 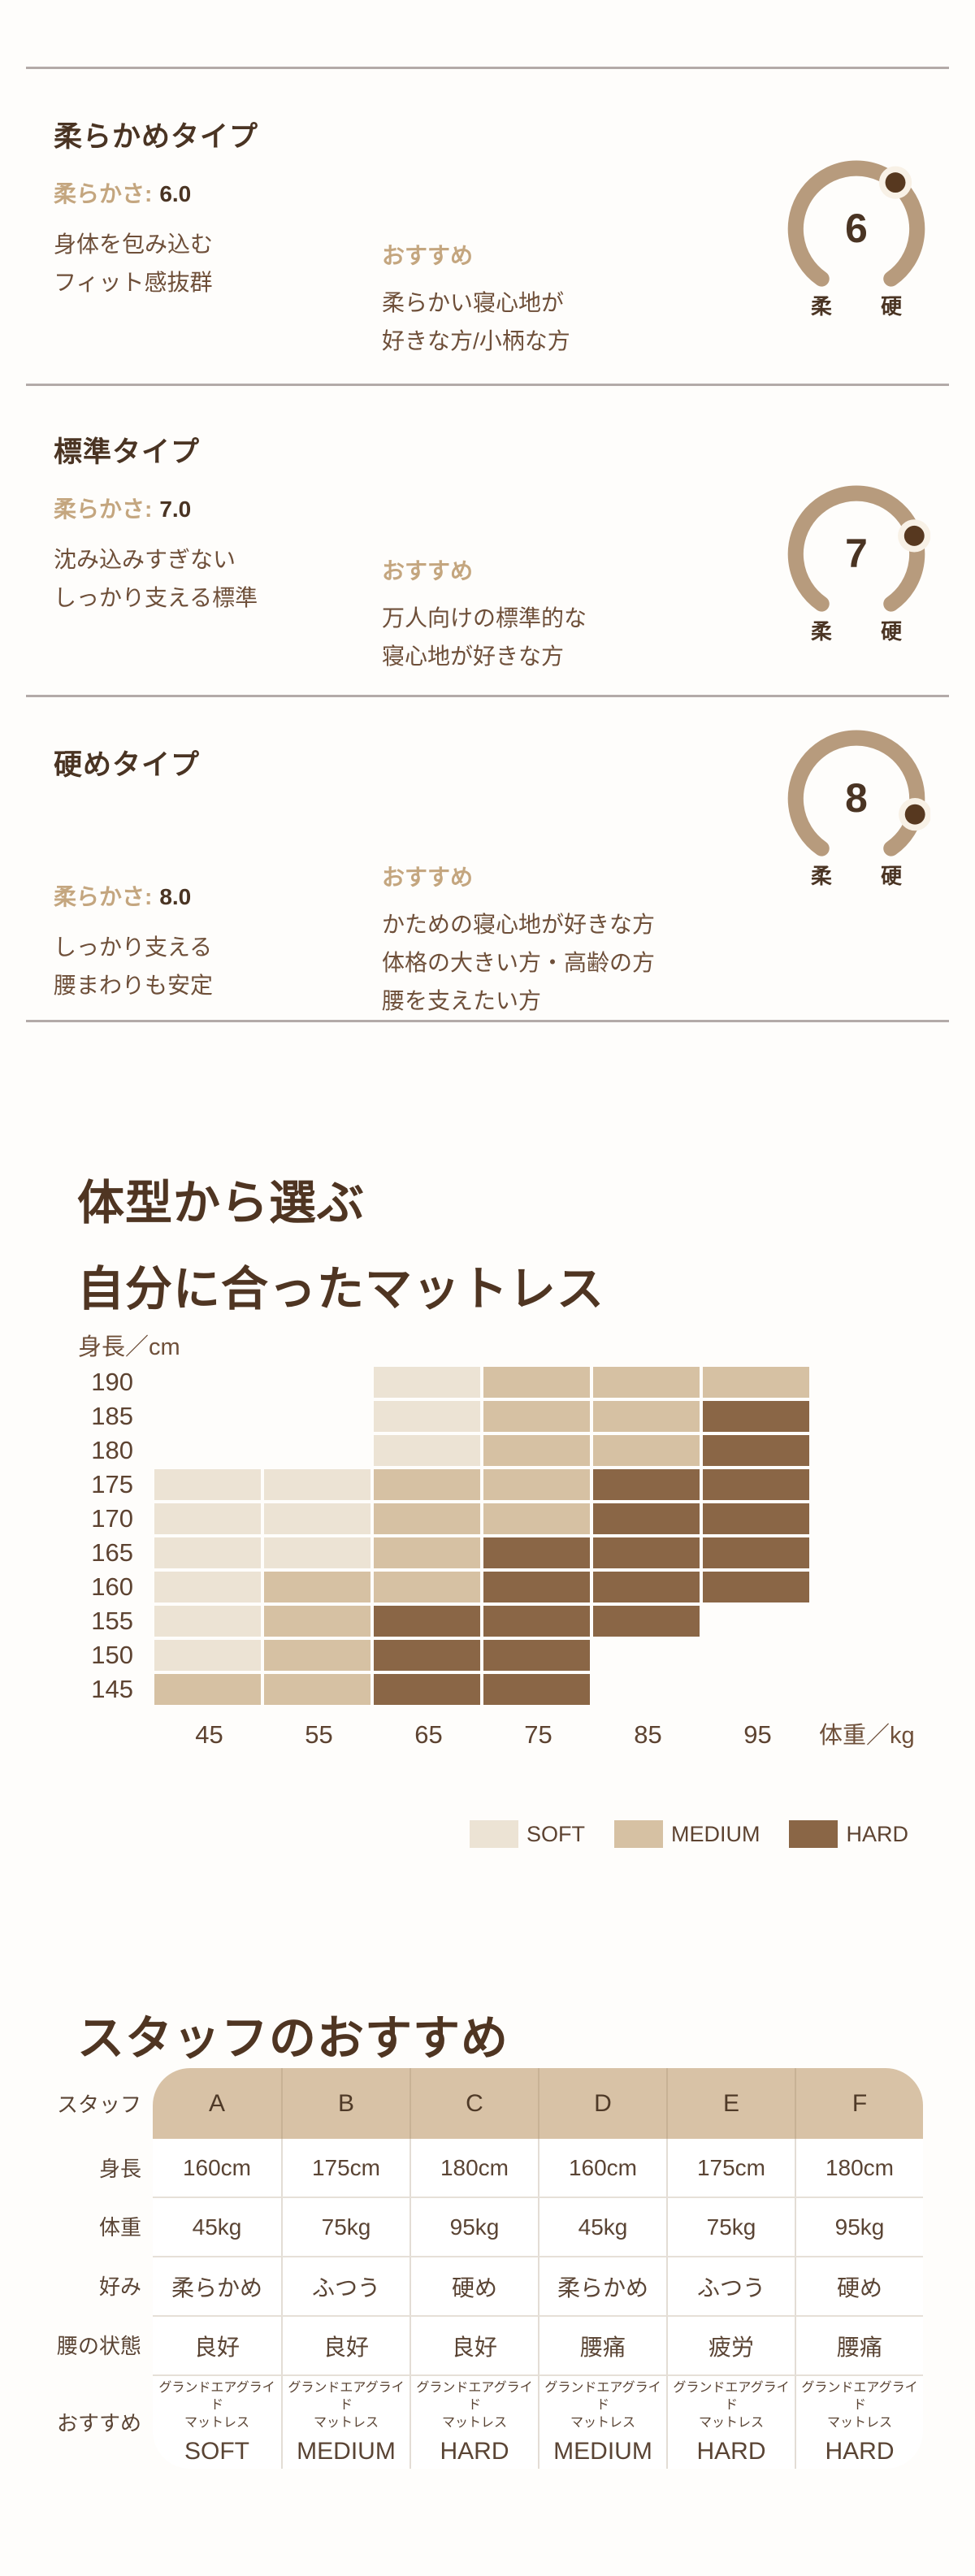 What do you see at coordinates (156, 137) in the screenshot?
I see `section-title: 柔らかめタイプ` at bounding box center [156, 137].